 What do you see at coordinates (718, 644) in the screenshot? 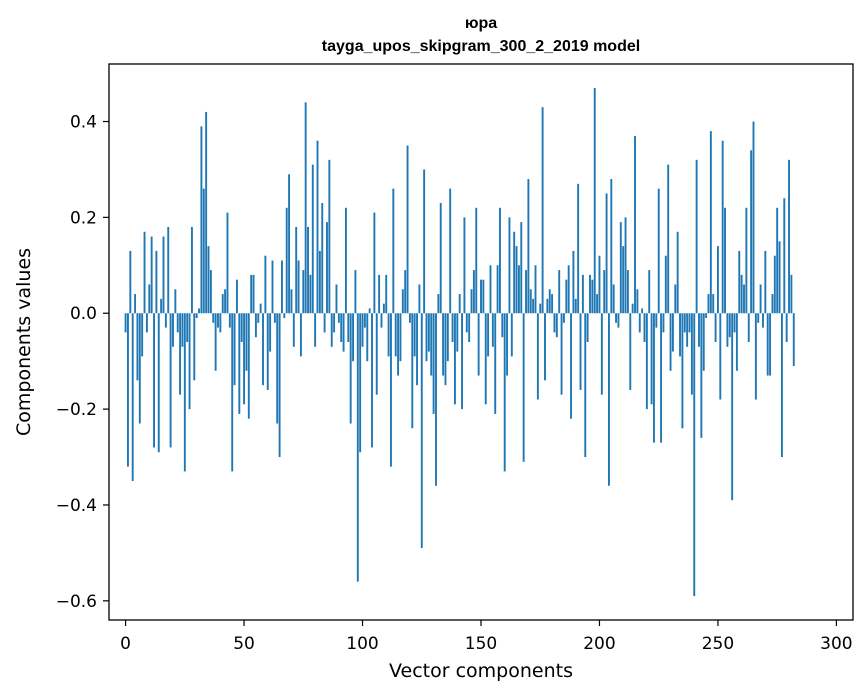
I see `x-tick-label: 250` at bounding box center [718, 644].